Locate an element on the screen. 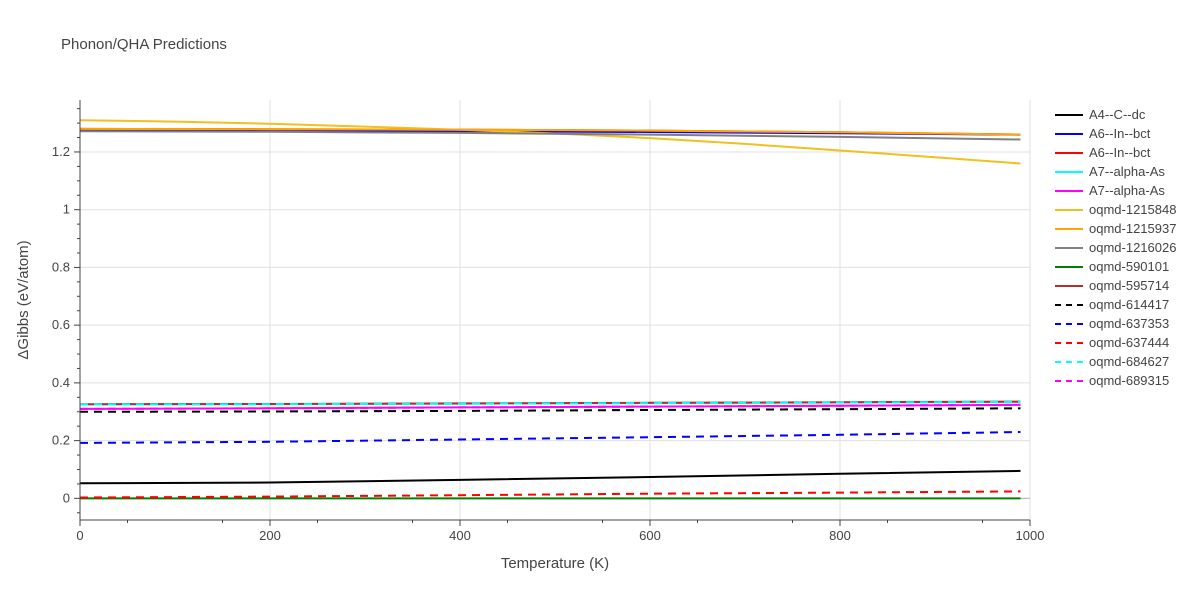 The height and width of the screenshot is (600, 1200). chart-title: Phonon/QHA Predictions is located at coordinates (144, 44).